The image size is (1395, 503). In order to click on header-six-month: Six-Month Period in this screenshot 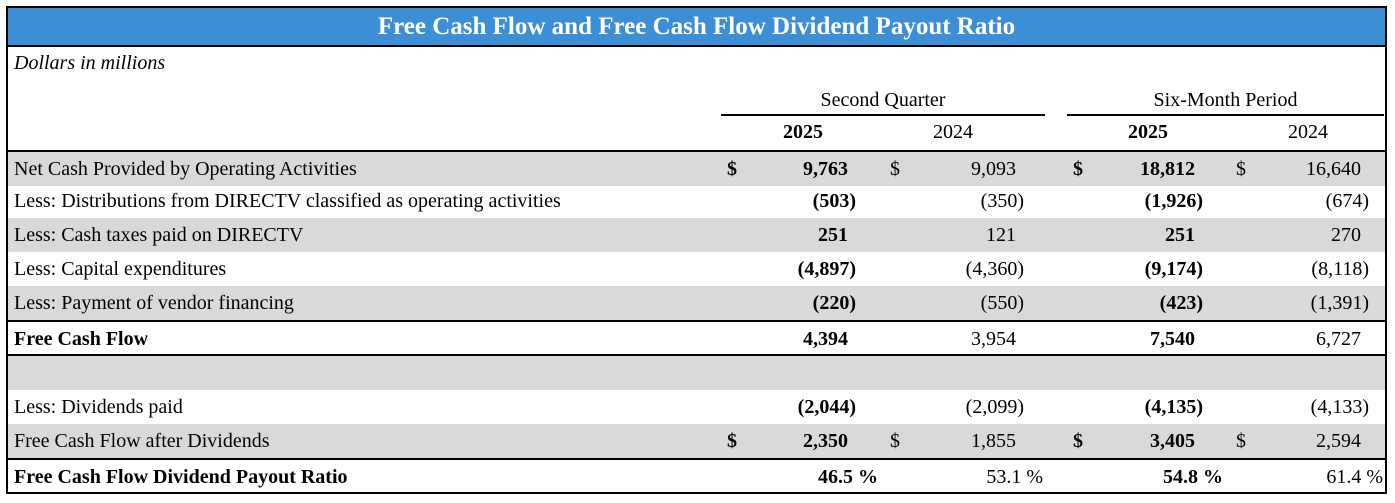, I will do `click(1225, 102)`.